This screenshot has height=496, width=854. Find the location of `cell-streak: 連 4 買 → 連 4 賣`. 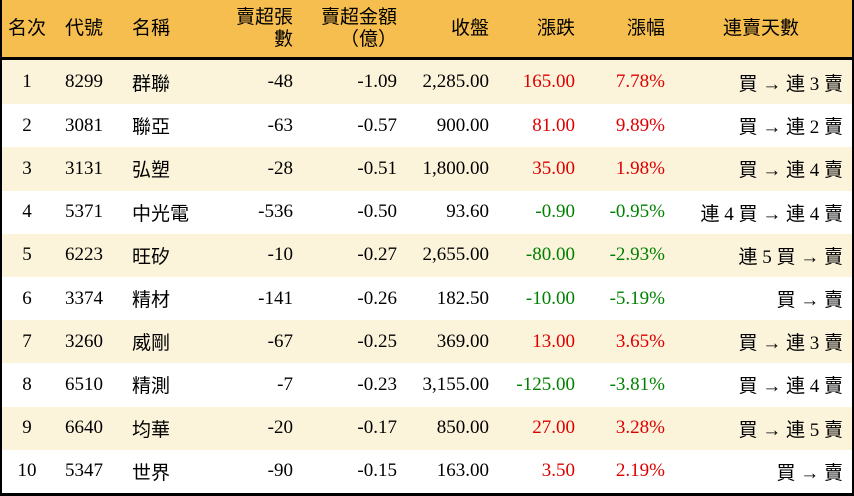

cell-streak: 連 4 買 → 連 4 賣 is located at coordinates (771, 214).